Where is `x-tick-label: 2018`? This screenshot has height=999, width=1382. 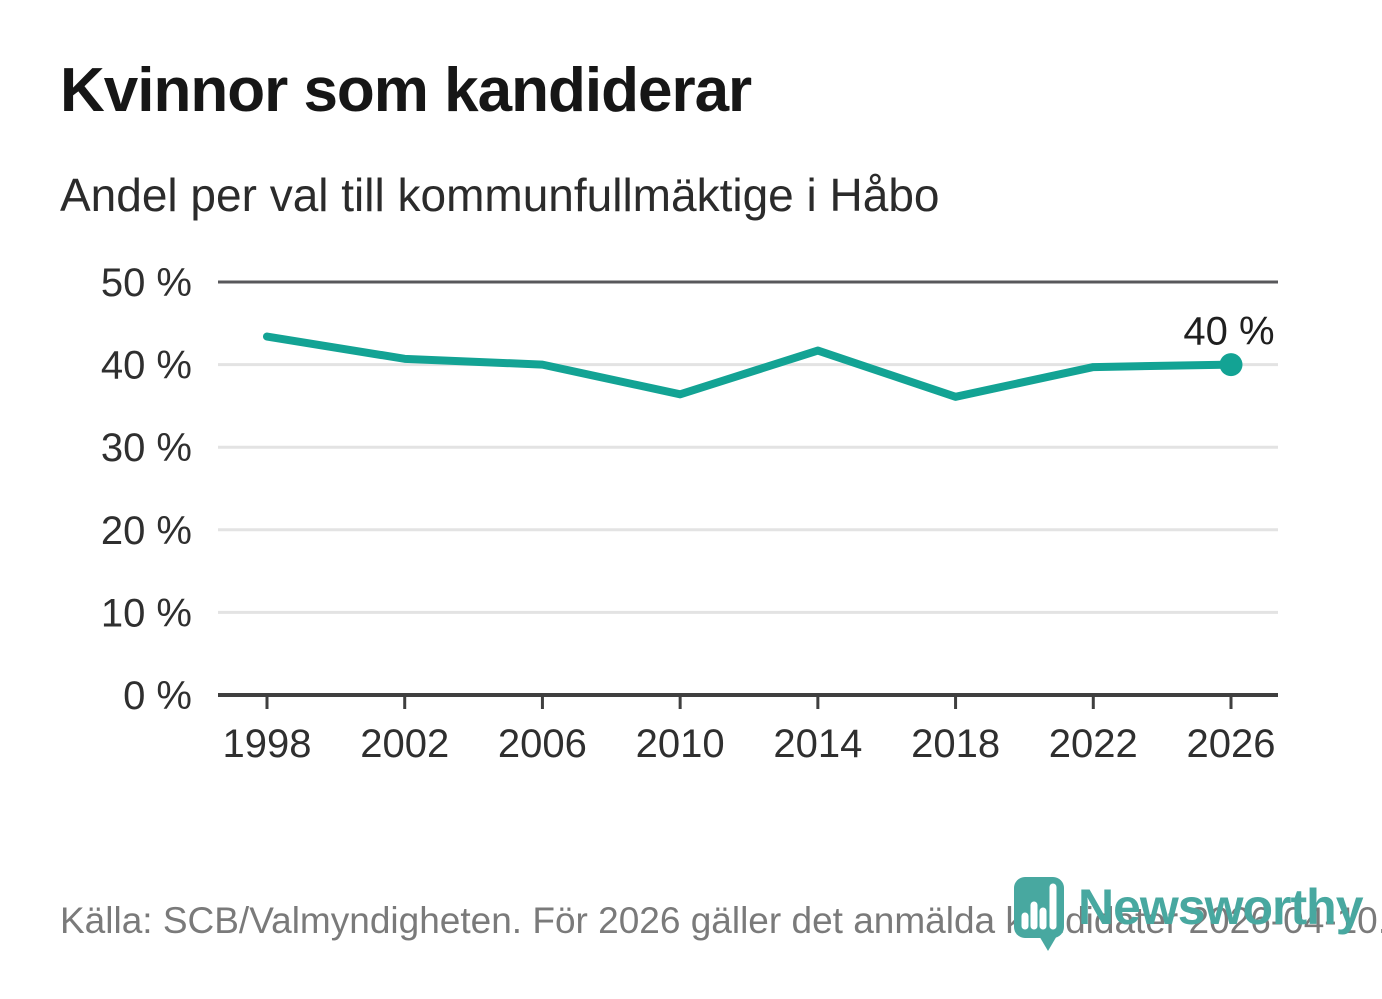
x-tick-label: 2018 is located at coordinates (955, 744).